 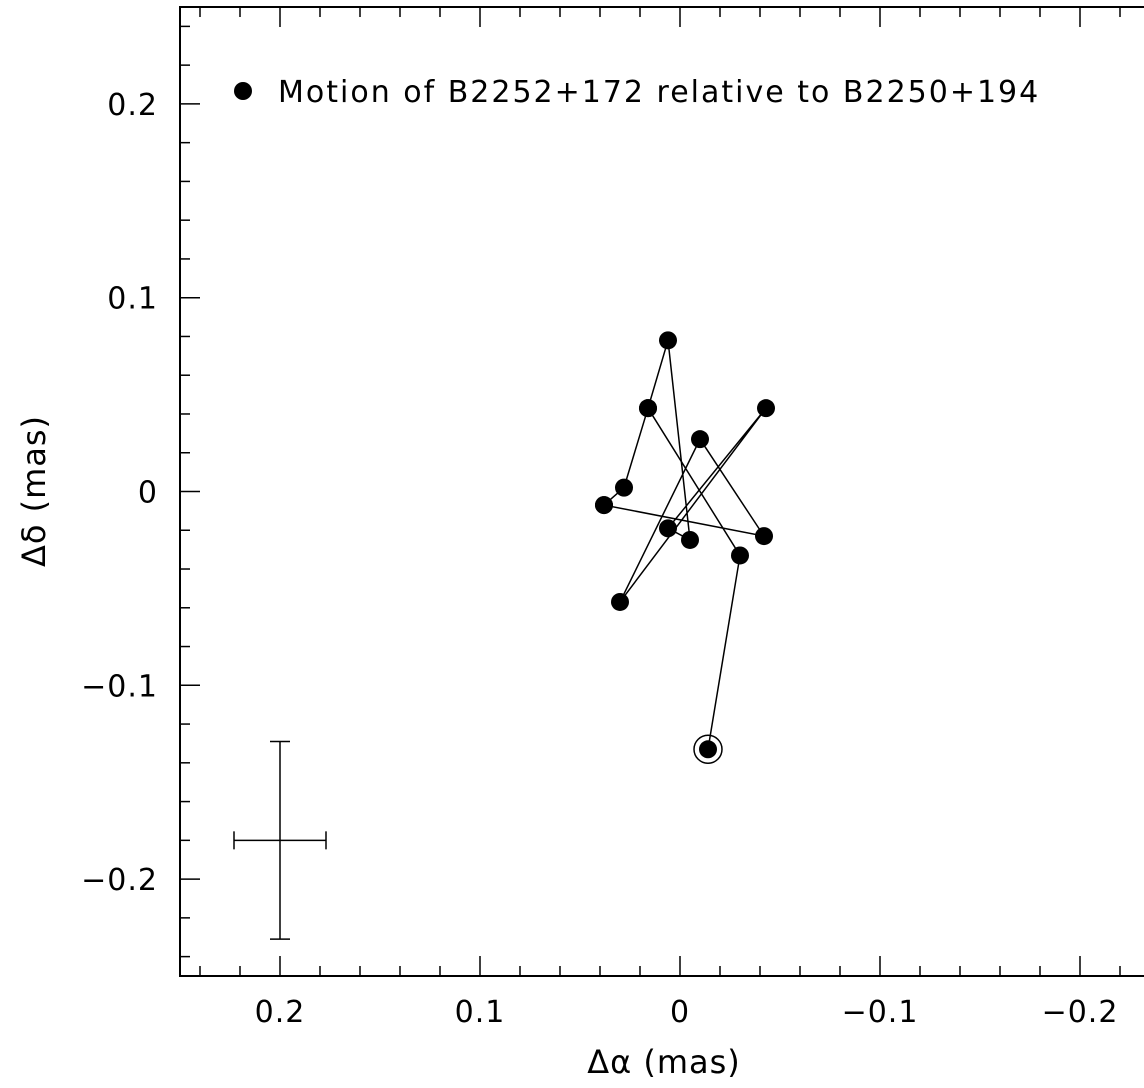 I want to click on data-series, so click(x=685, y=548).